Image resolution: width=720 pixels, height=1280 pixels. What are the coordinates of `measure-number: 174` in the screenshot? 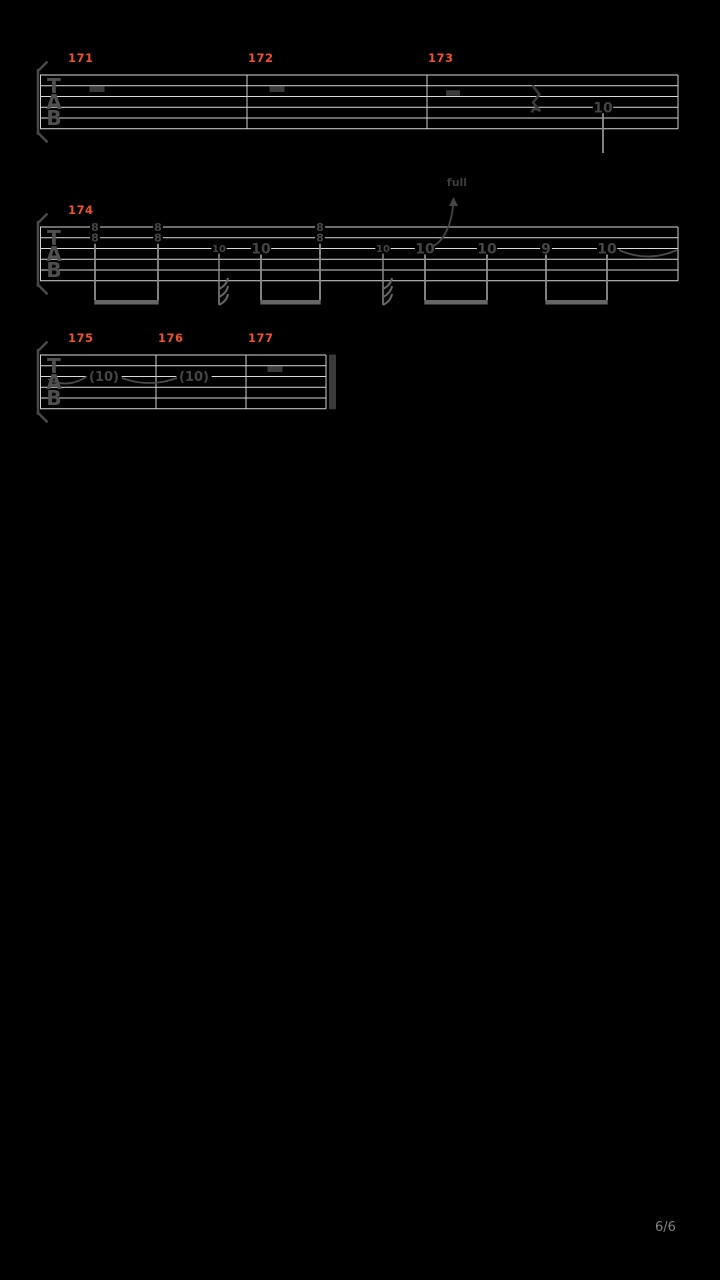 It's located at (81, 210).